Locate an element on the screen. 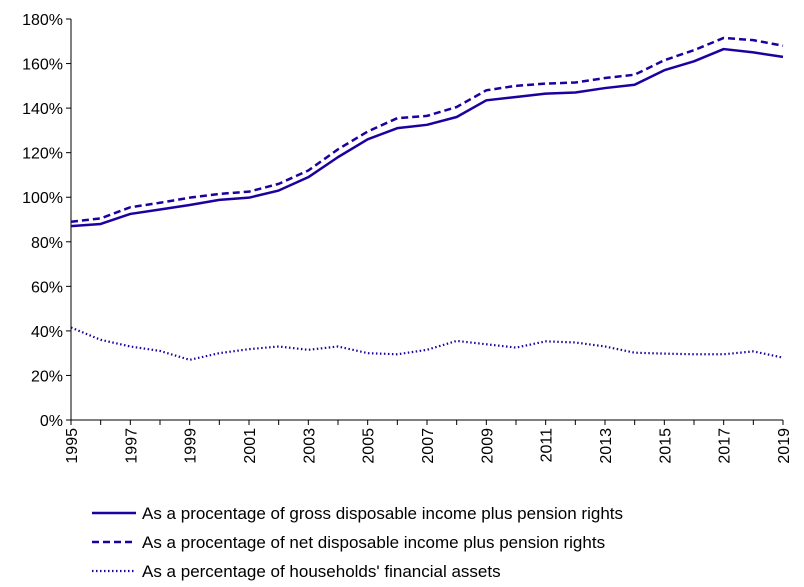 The width and height of the screenshot is (804, 587). series-line-dotted is located at coordinates (427, 343).